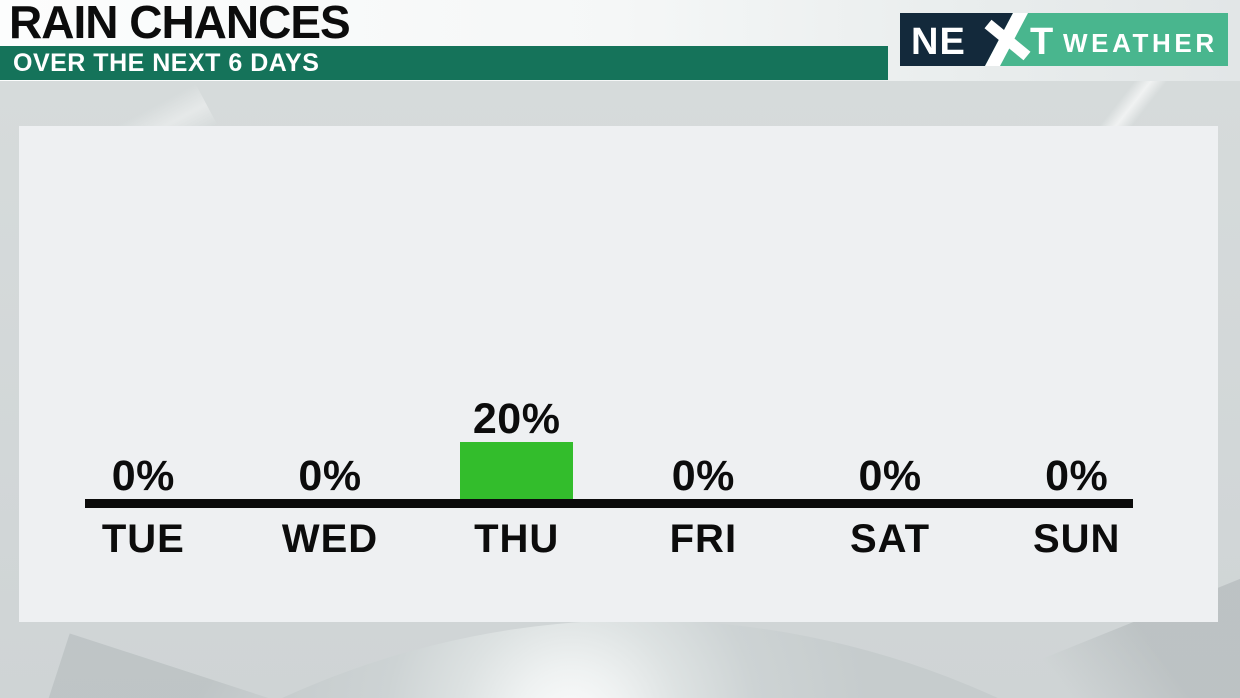  What do you see at coordinates (180, 24) in the screenshot?
I see `page-title: RAIN CHANCES` at bounding box center [180, 24].